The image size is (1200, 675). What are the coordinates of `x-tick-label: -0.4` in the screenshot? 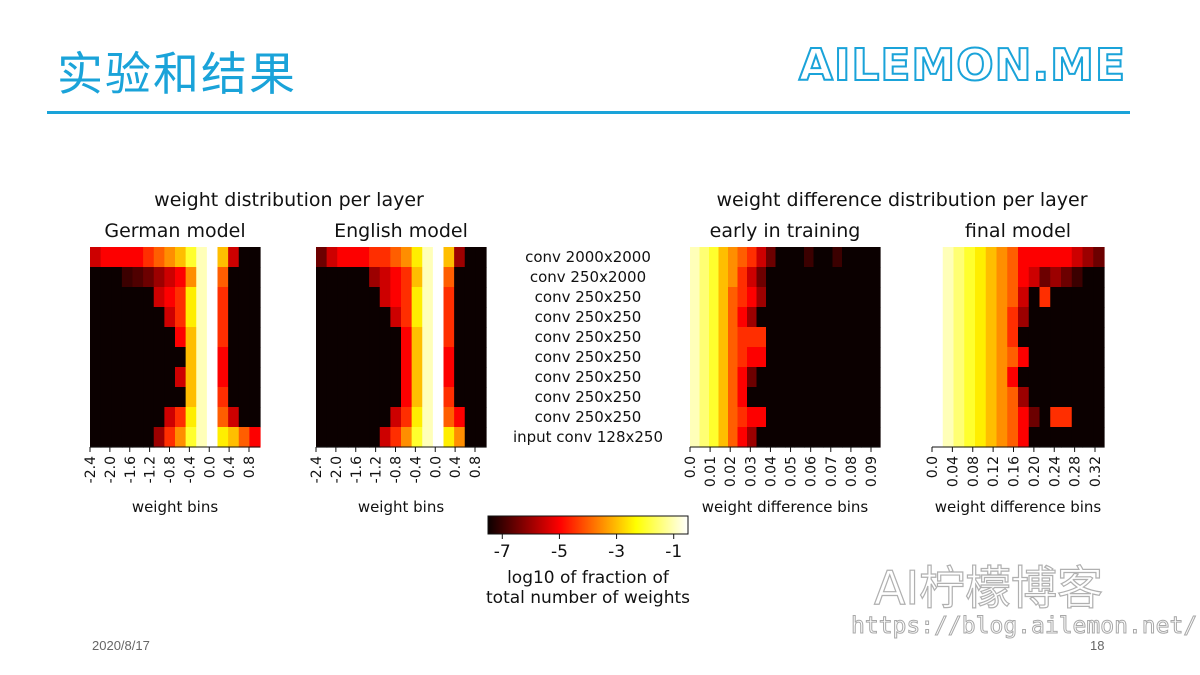 It's located at (190, 469).